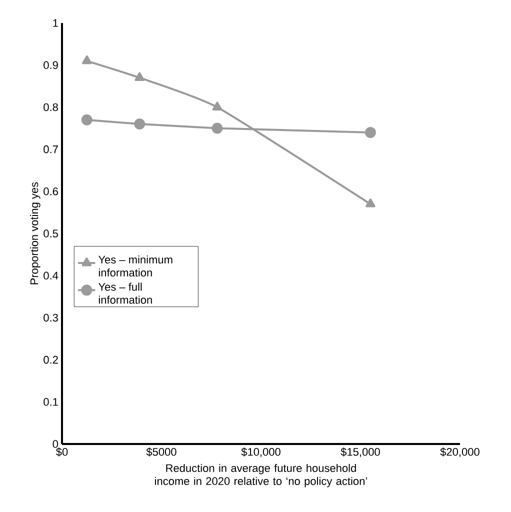 The height and width of the screenshot is (512, 511). I want to click on x-tick-label: $15,000, so click(360, 453).